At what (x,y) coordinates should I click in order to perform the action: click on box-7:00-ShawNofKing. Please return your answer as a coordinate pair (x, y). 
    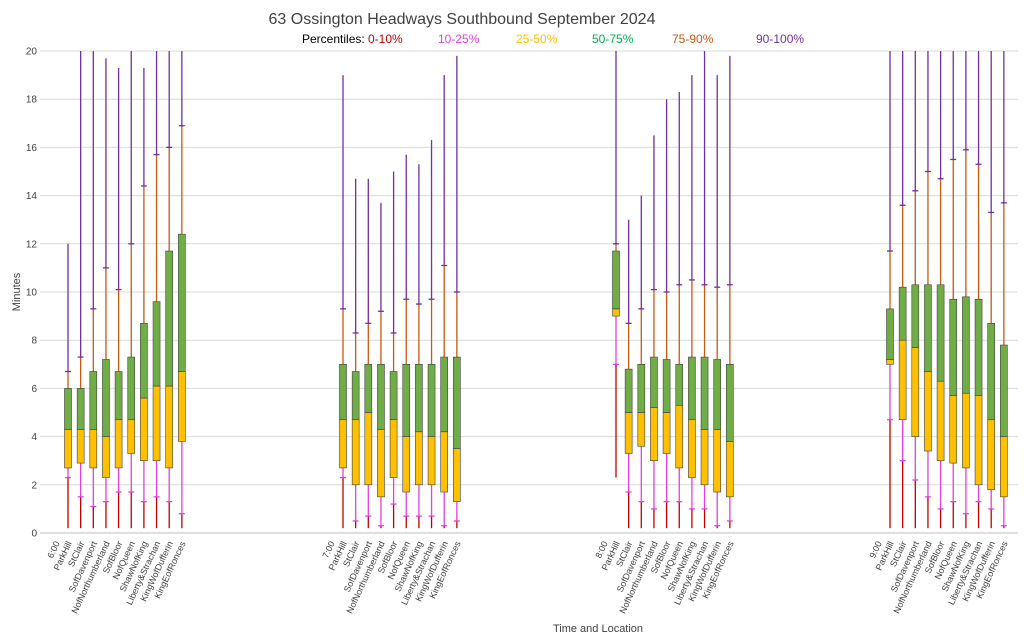
    Looking at the image, I should click on (419, 346).